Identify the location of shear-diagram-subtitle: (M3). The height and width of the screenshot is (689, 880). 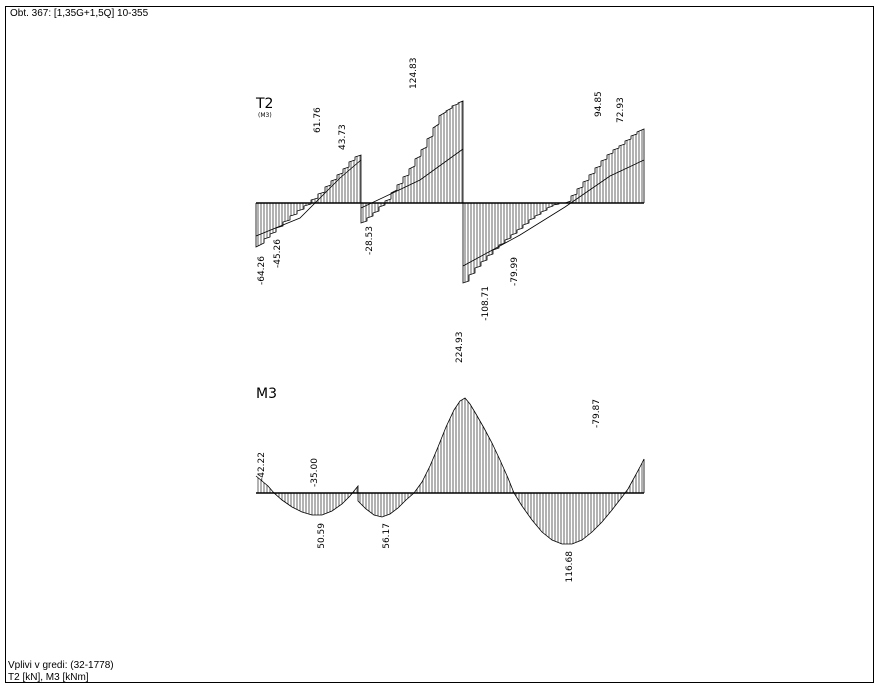
(265, 115).